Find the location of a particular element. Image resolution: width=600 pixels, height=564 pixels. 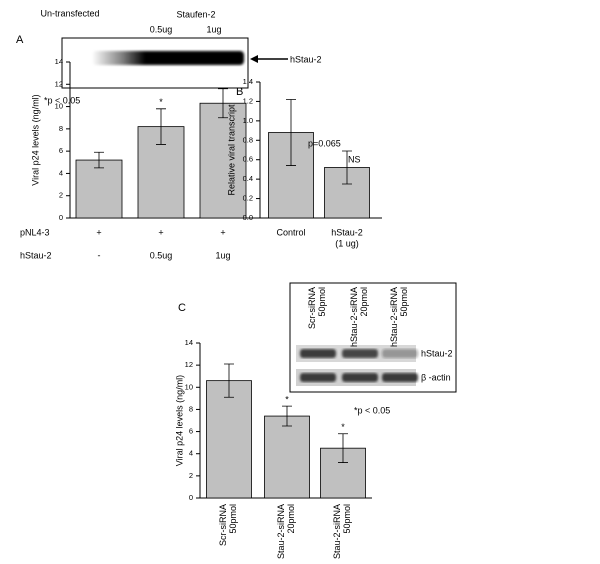

blot-row-label: β -actin is located at coordinates (436, 377).